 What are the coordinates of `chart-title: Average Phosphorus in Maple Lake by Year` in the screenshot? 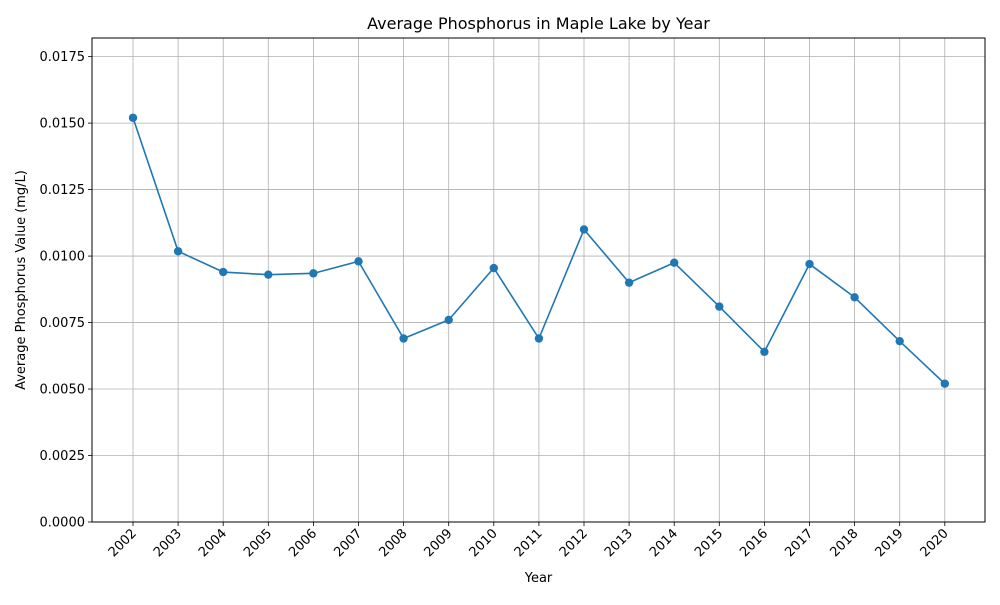 It's located at (538, 23).